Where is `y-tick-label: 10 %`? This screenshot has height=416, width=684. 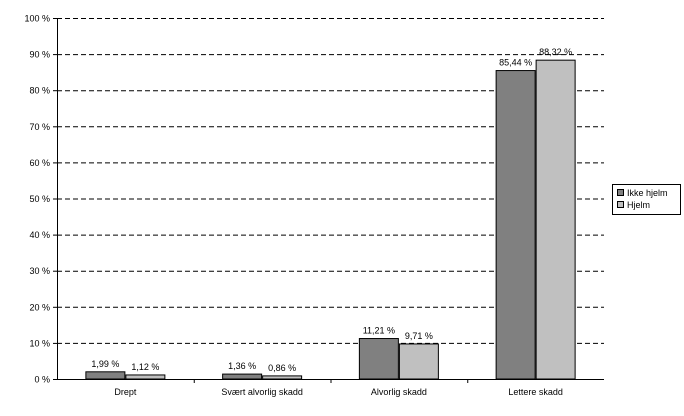 y-tick-label: 10 % is located at coordinates (39, 343).